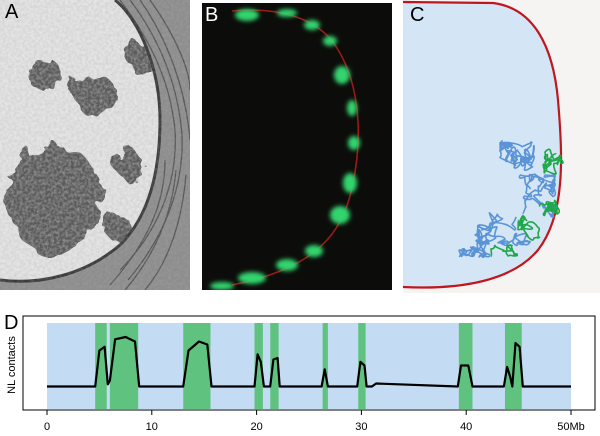 This screenshot has height=436, width=600. I want to click on panel-label-d: D, so click(11, 323).